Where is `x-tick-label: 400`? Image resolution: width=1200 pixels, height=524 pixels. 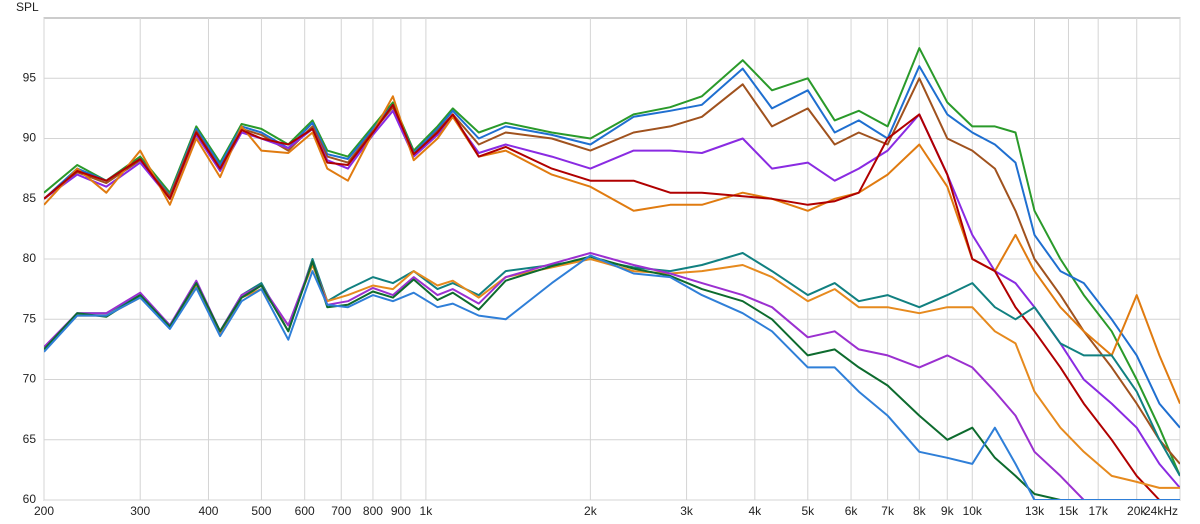
x-tick-label: 400 is located at coordinates (208, 511).